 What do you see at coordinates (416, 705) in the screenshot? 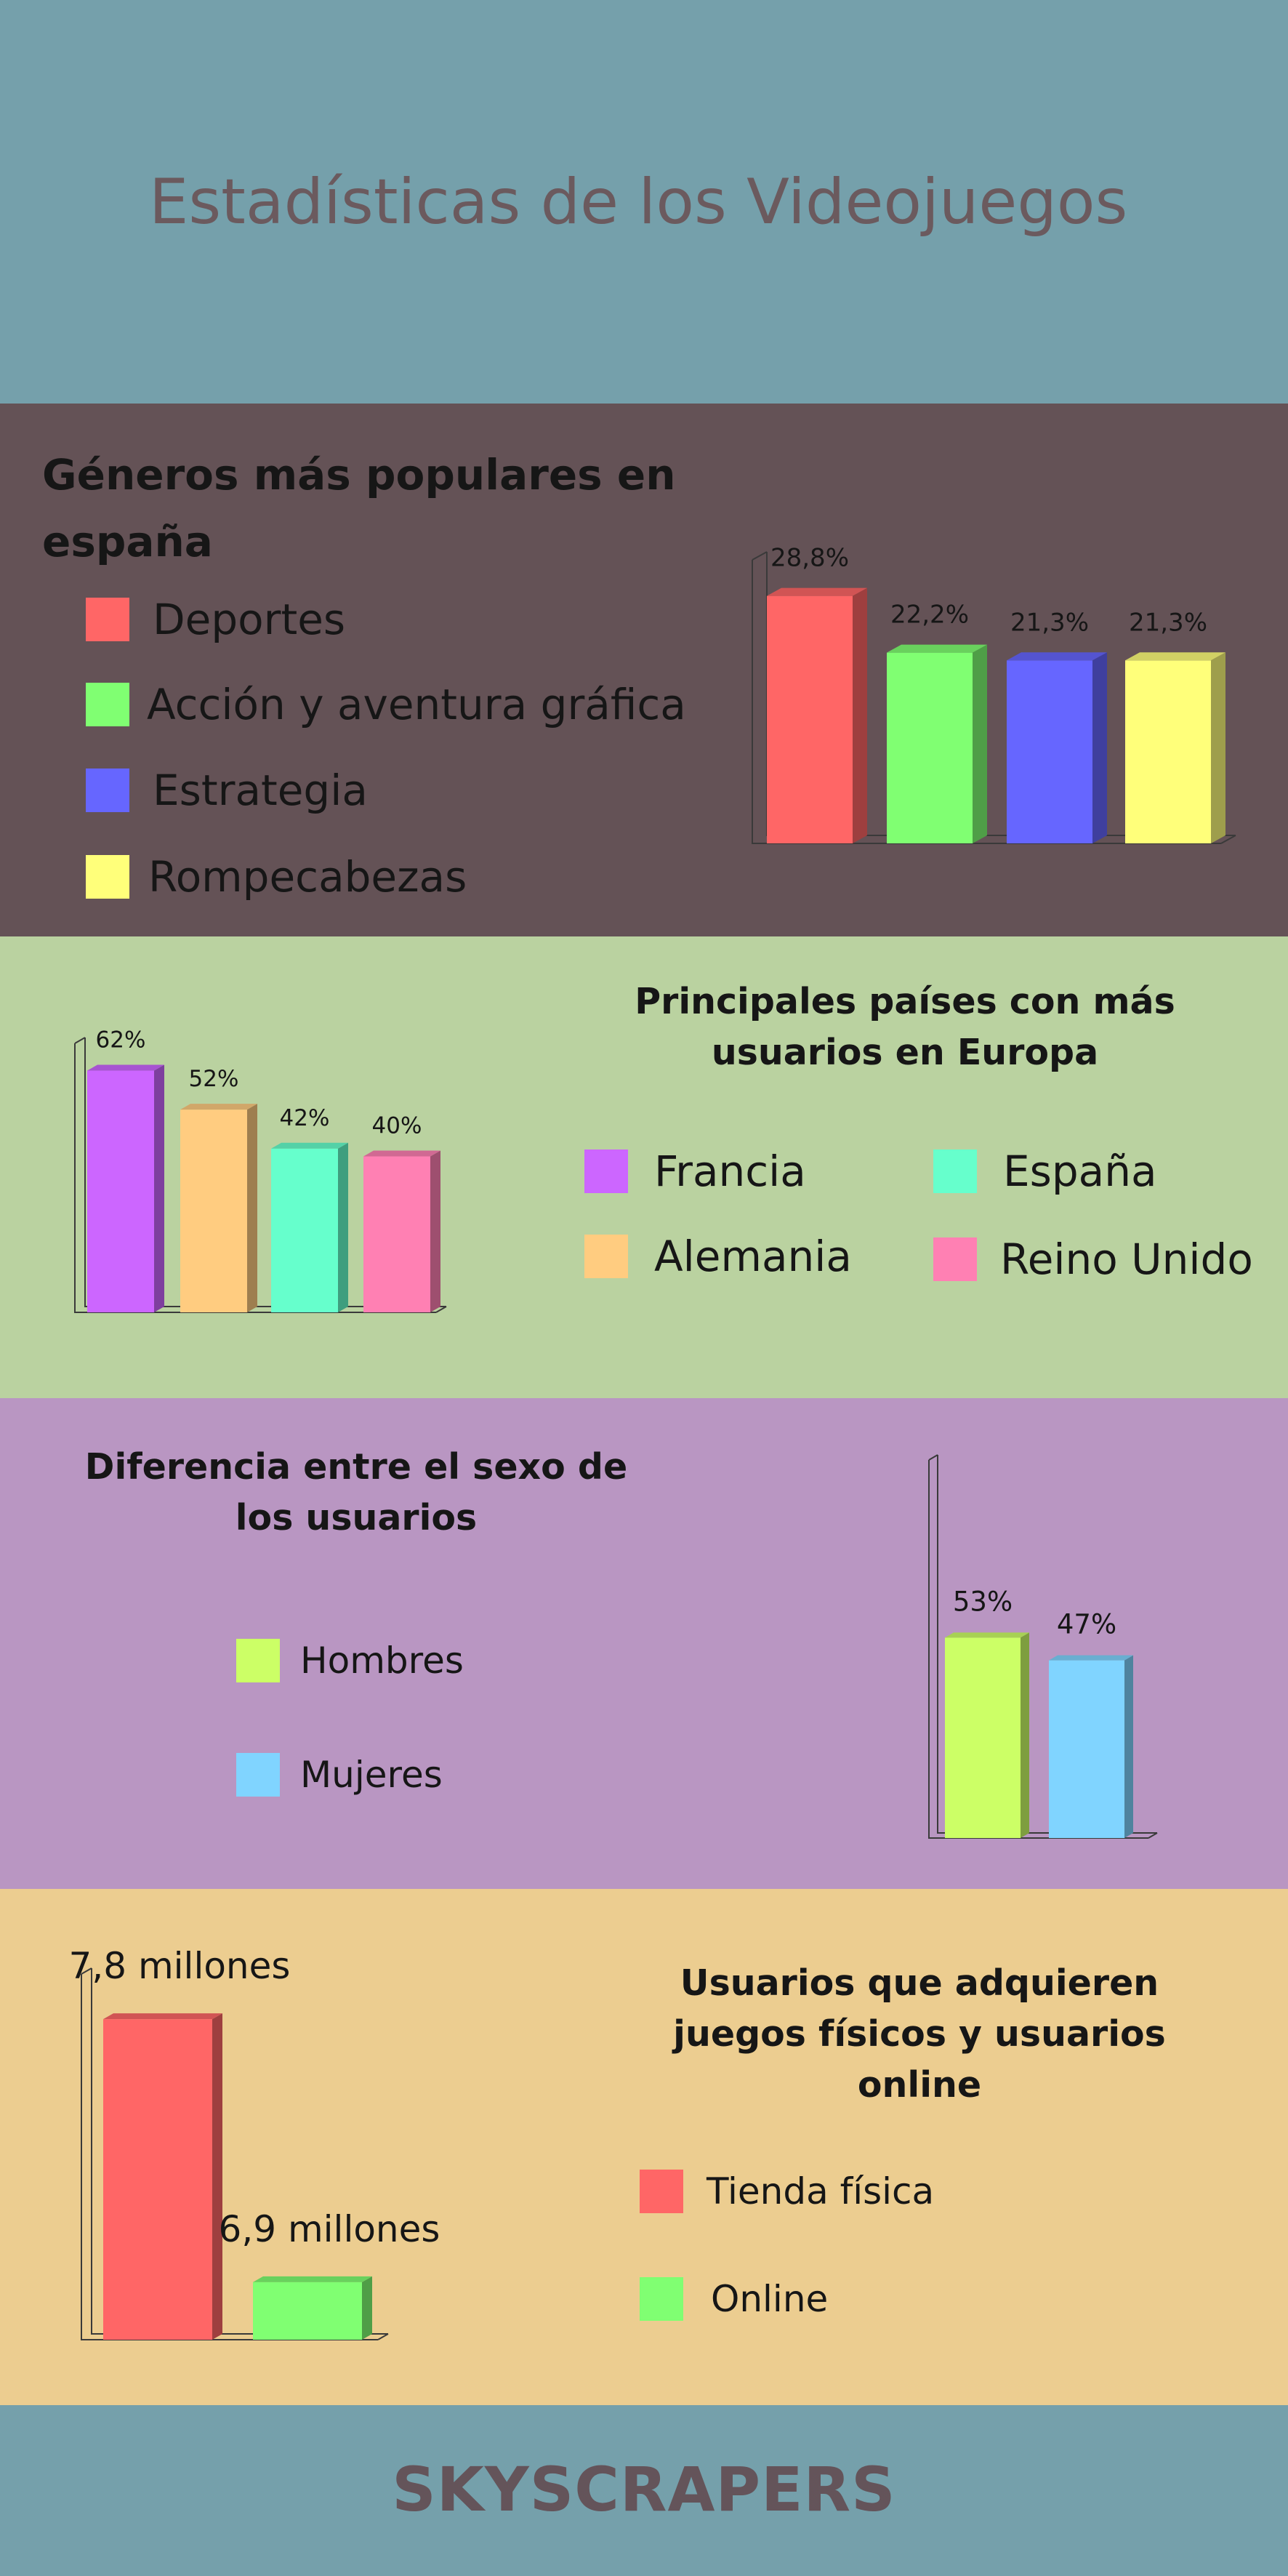
I see `legend-label: Acción y aventura gráfica` at bounding box center [416, 705].